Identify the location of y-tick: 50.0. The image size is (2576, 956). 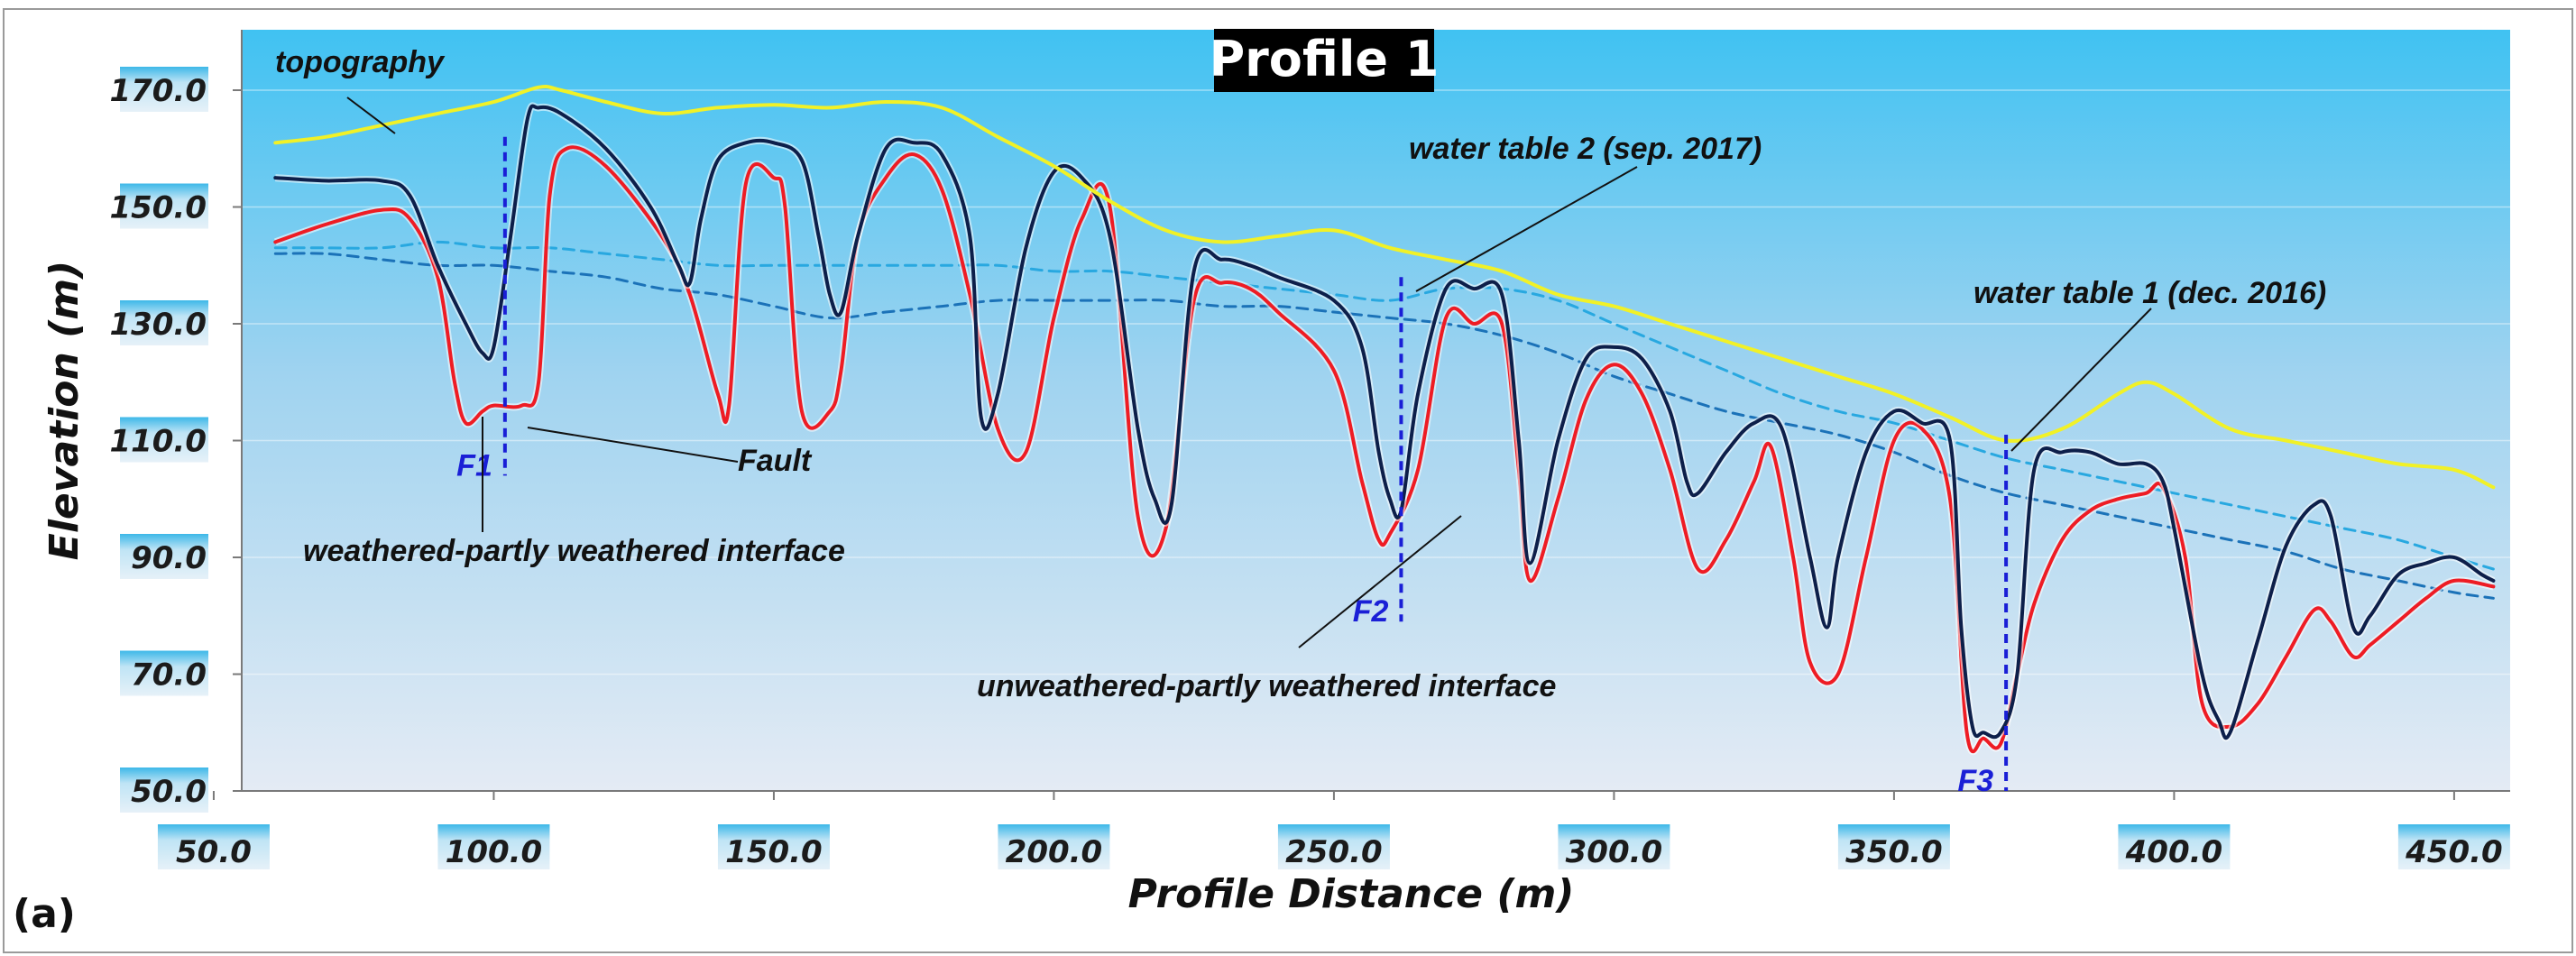
(181, 790).